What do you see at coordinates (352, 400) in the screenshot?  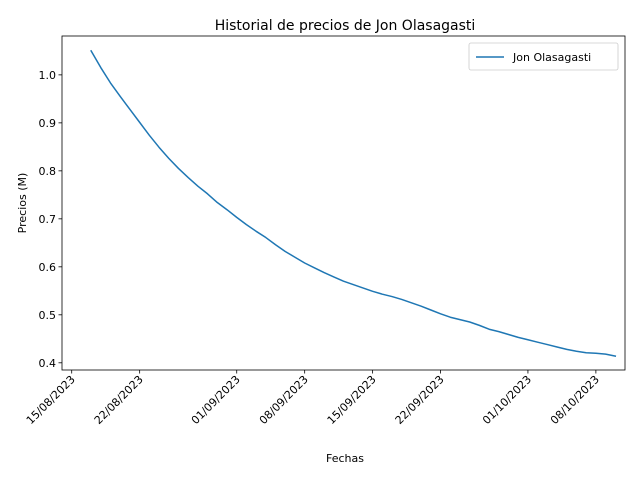 I see `x-tick-label: 15/09/2023` at bounding box center [352, 400].